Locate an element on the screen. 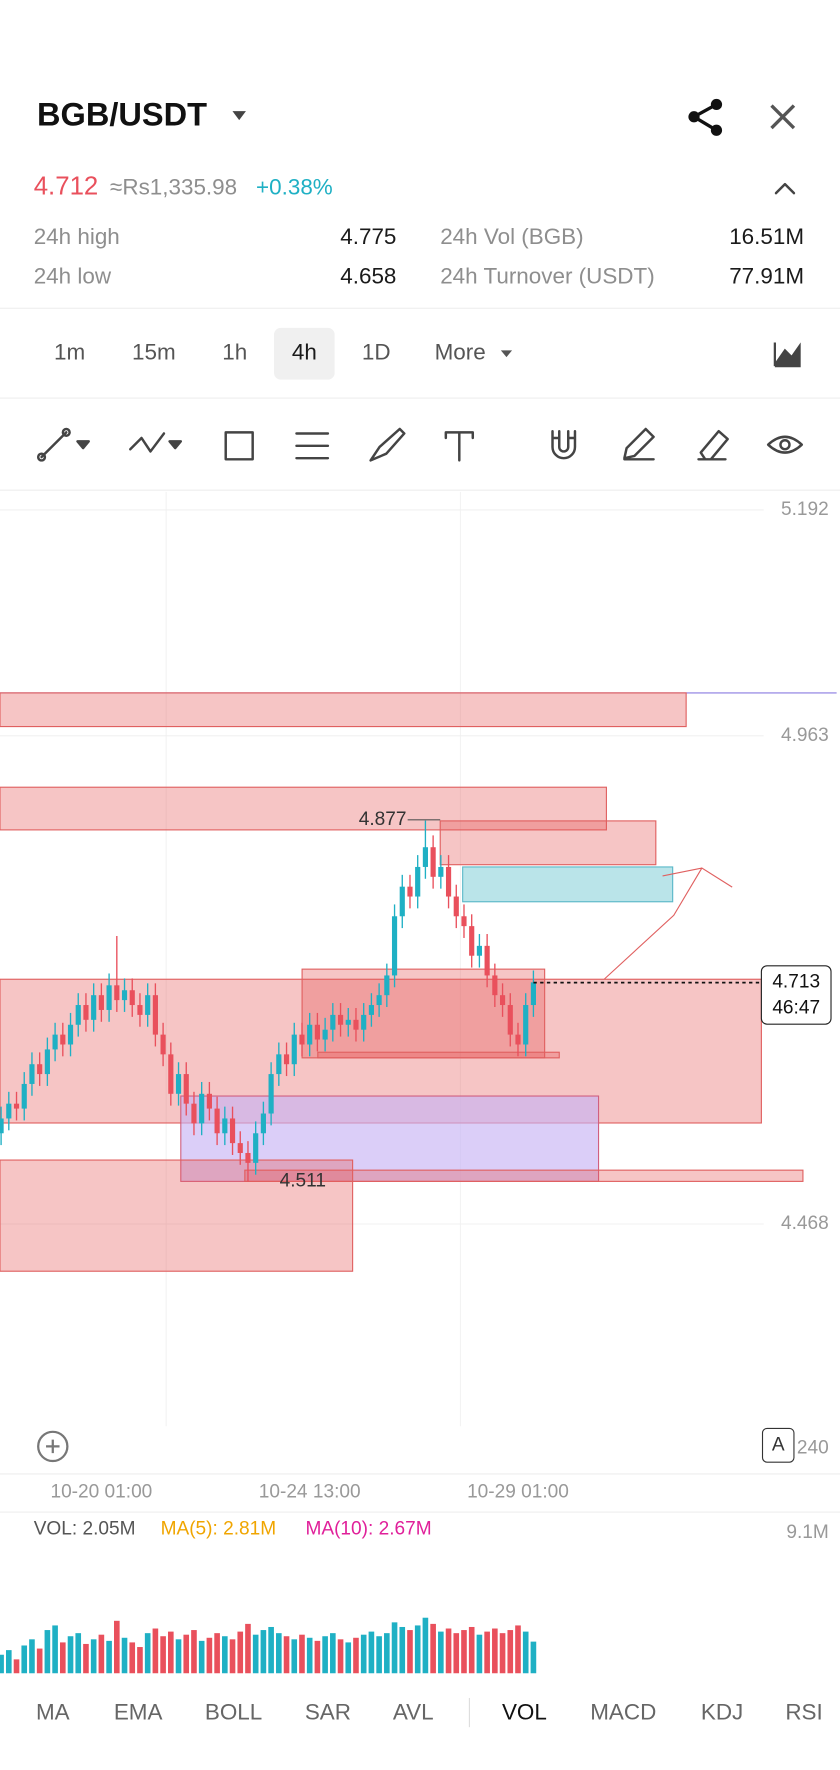  x-tick-label: 10-24 13:00 is located at coordinates (310, 1492).